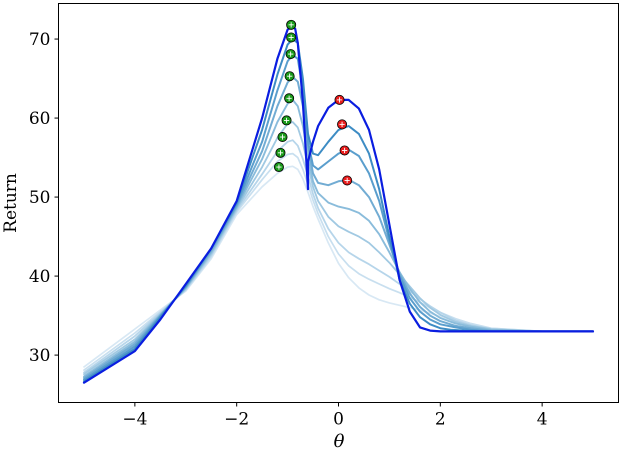 The width and height of the screenshot is (622, 454). I want to click on marker-layer, so click(313, 102).